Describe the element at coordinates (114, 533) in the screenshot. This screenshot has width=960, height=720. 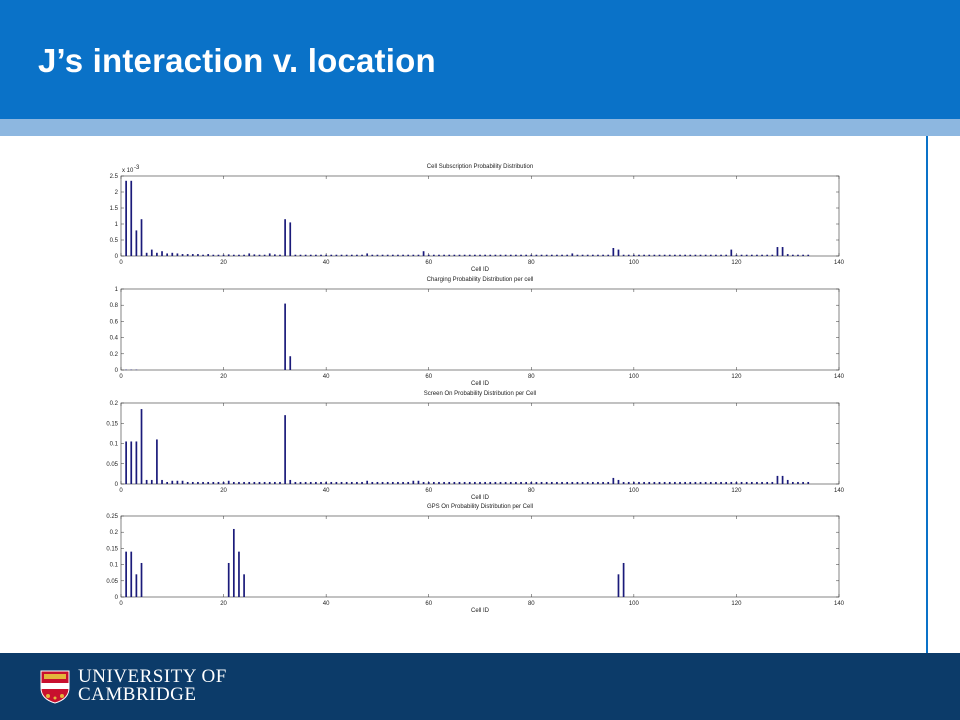
I see `y-tick-label: 0.2` at that location.